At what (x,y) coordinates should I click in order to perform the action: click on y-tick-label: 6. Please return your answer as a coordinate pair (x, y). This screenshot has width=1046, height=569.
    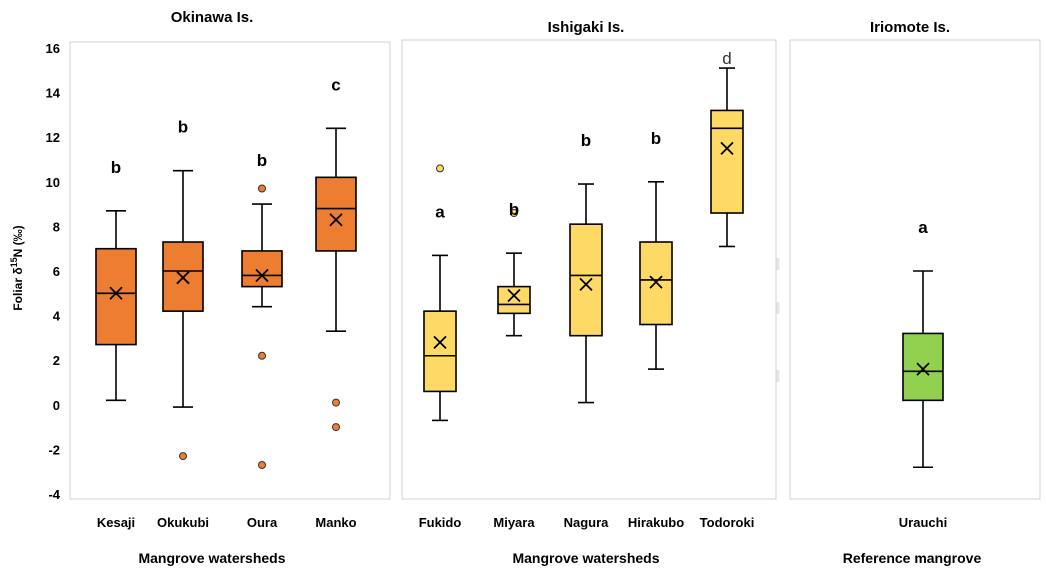
    Looking at the image, I should click on (56, 271).